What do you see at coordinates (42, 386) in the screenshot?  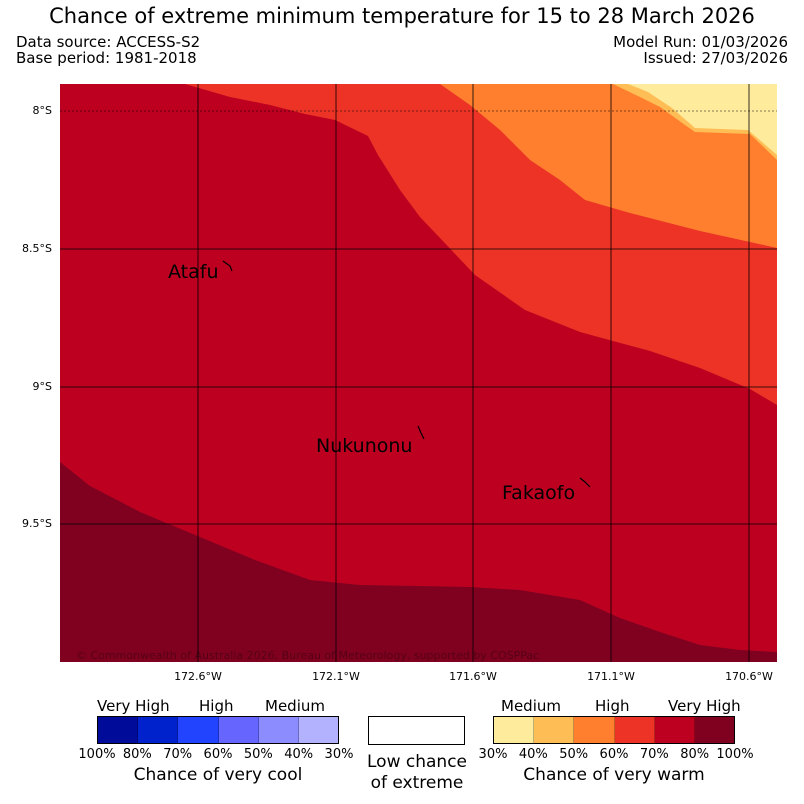 I see `lat-tick-9: 9°S` at bounding box center [42, 386].